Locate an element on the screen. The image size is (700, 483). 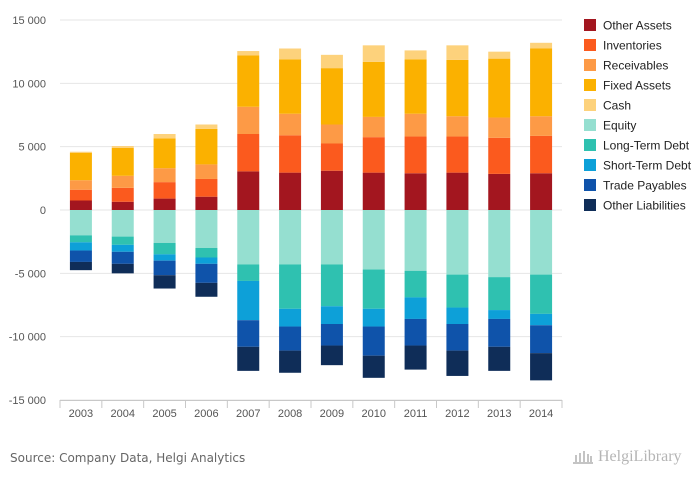
legend-label: Fixed Assets is located at coordinates (637, 86).